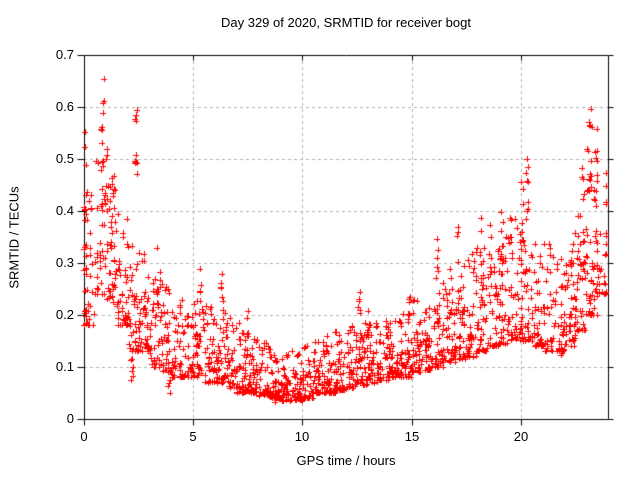 Image resolution: width=640 pixels, height=480 pixels. What do you see at coordinates (64, 262) in the screenshot?
I see `y-tick-label: 0.3` at bounding box center [64, 262].